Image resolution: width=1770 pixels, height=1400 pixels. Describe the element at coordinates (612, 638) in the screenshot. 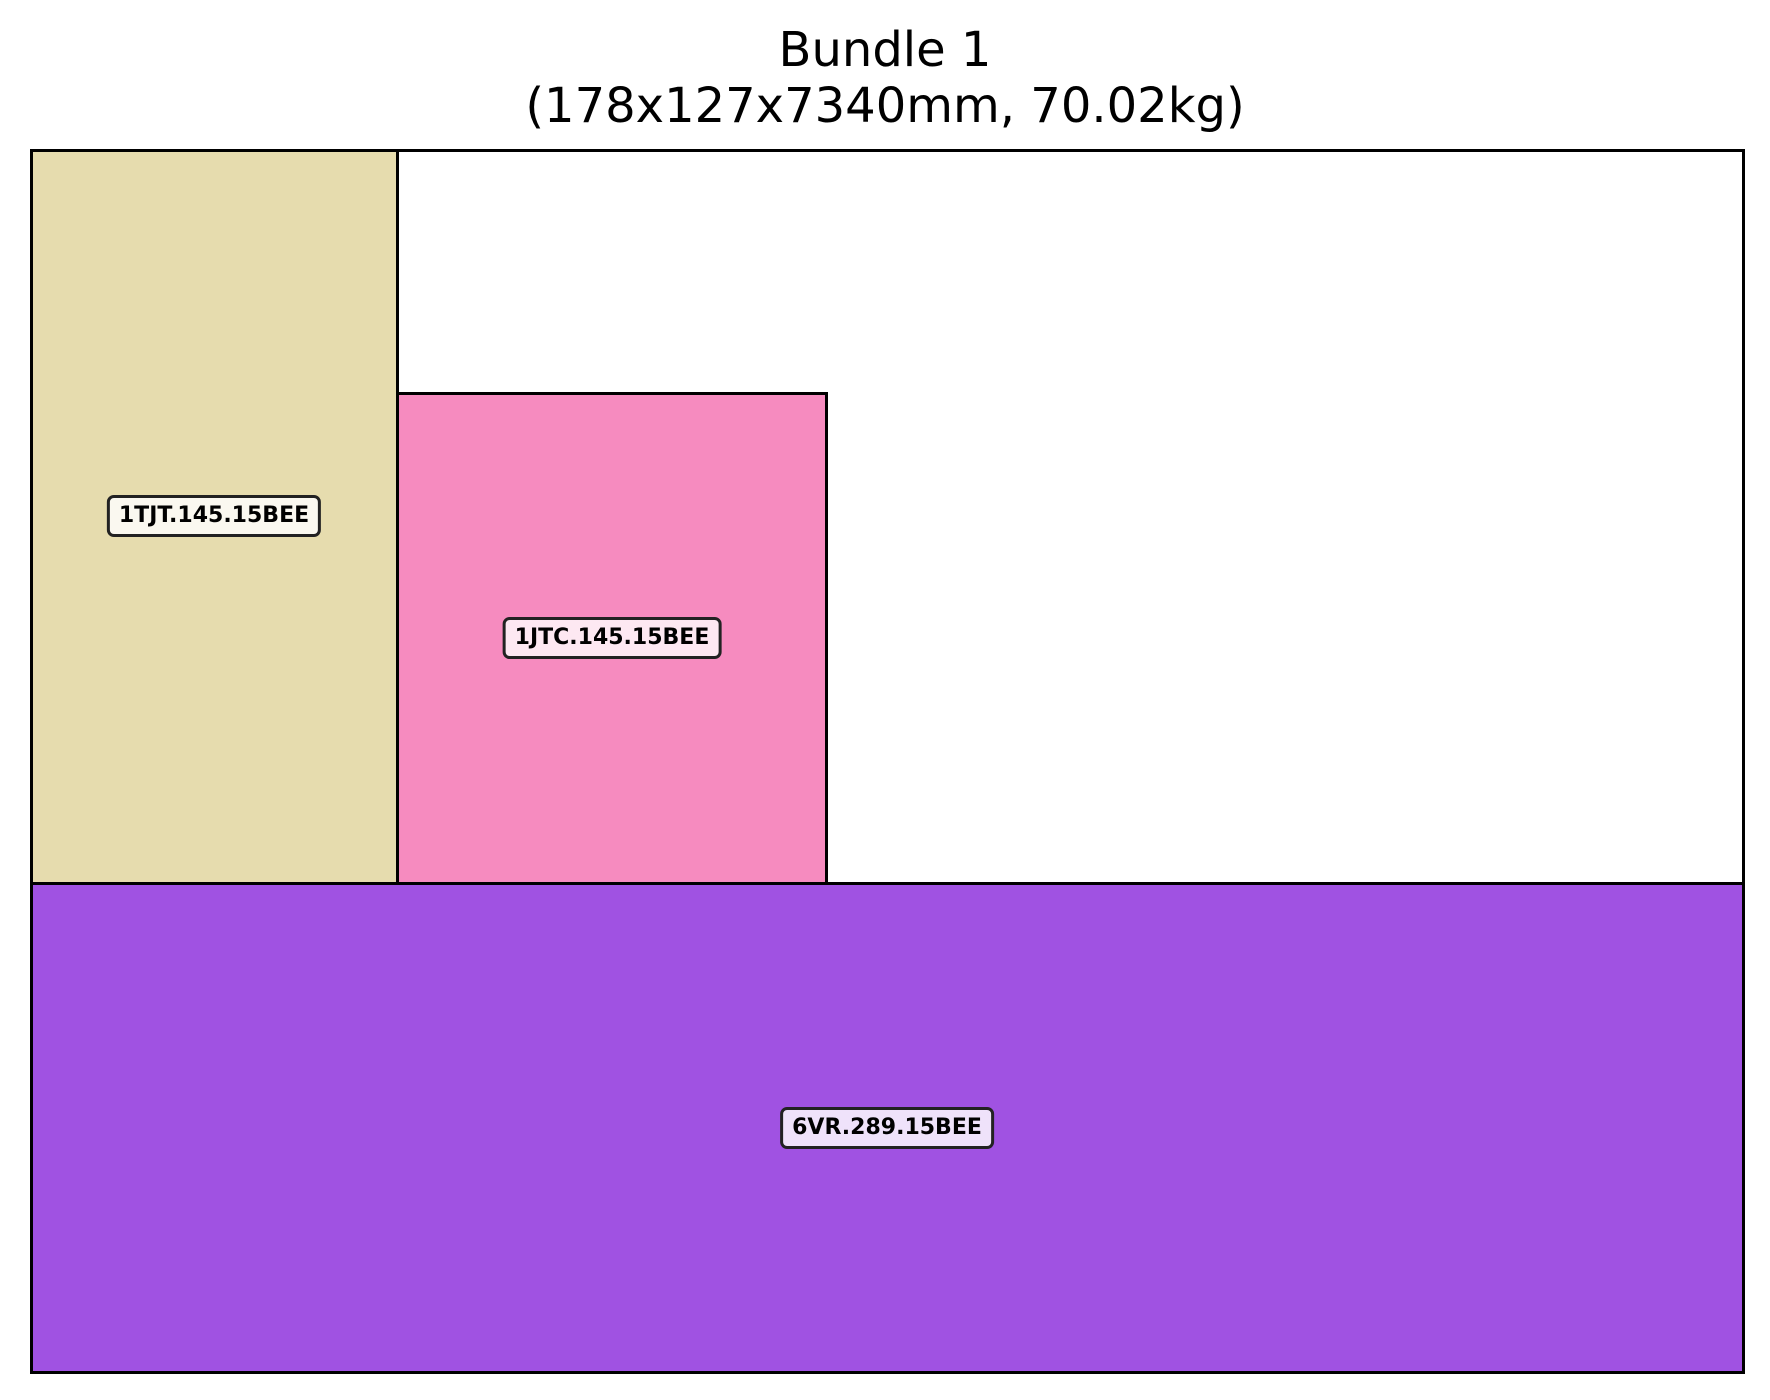

I see `piece-label-1jtc: 1JTC.145.15BEE` at that location.